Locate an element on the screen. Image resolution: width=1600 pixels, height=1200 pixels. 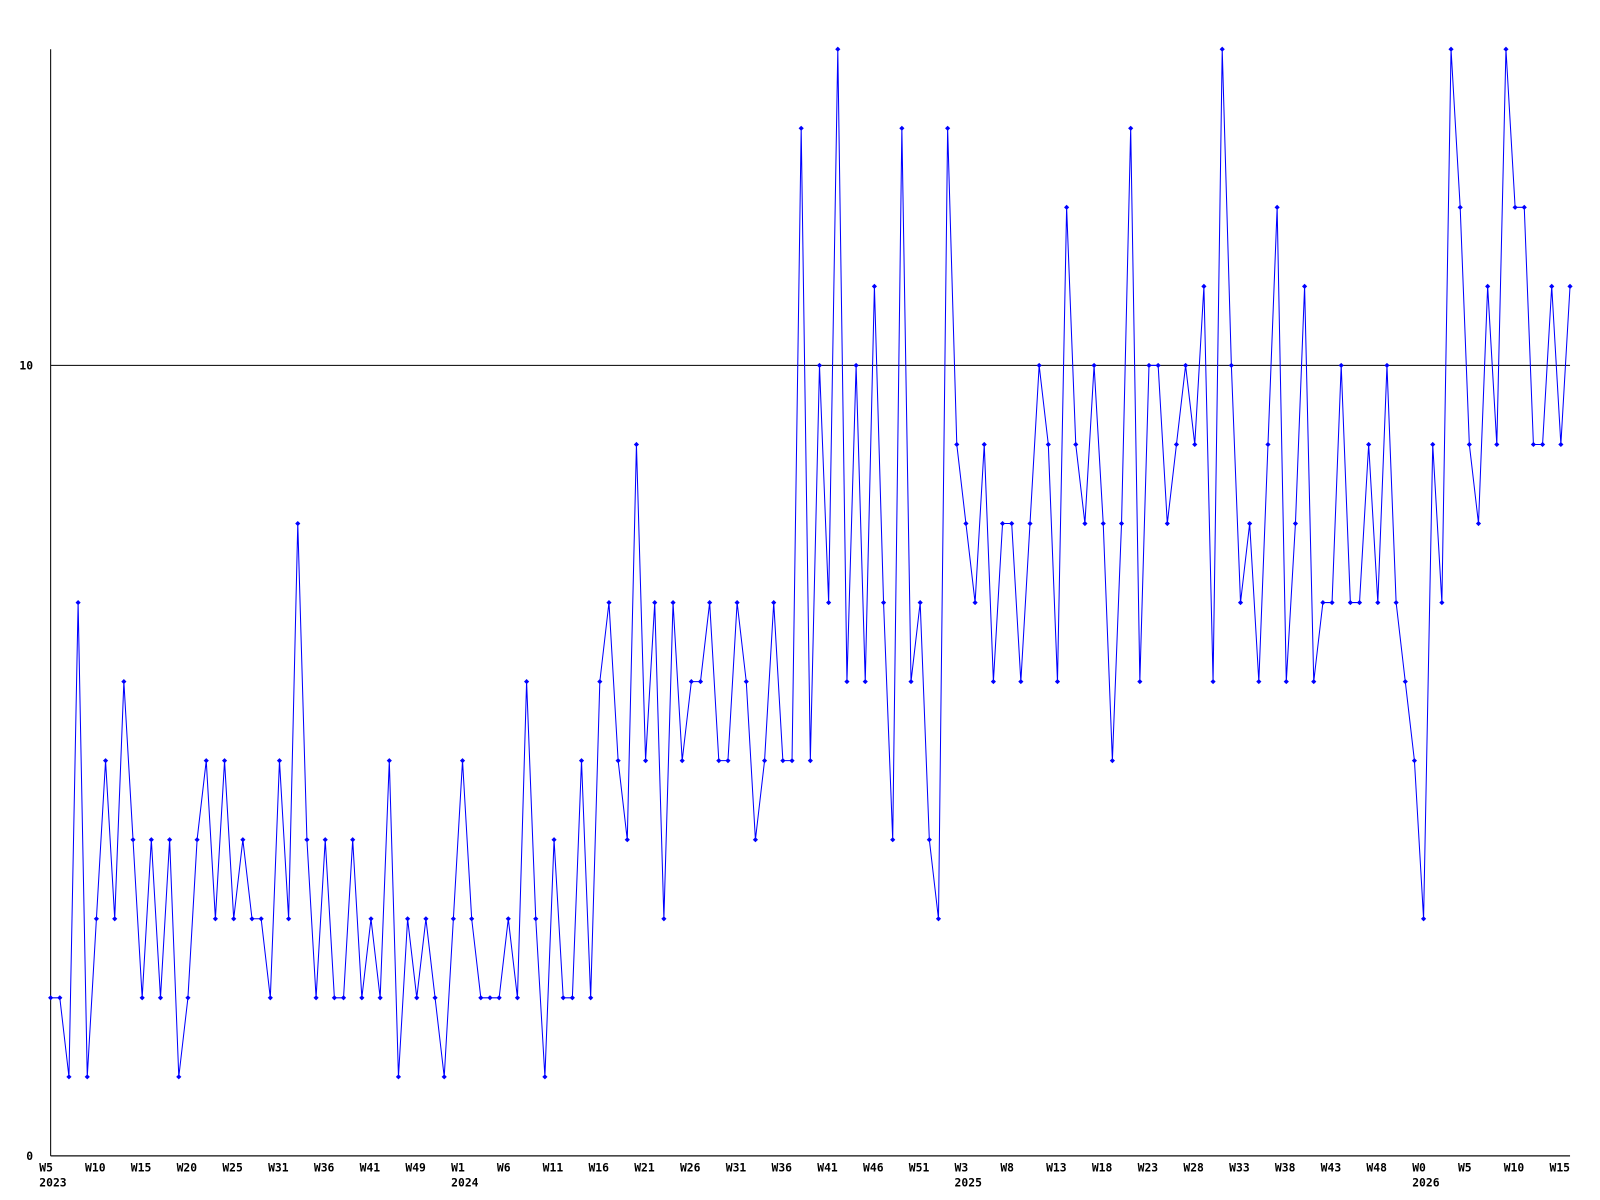
x-tick-label: W31 is located at coordinates (278, 1167).